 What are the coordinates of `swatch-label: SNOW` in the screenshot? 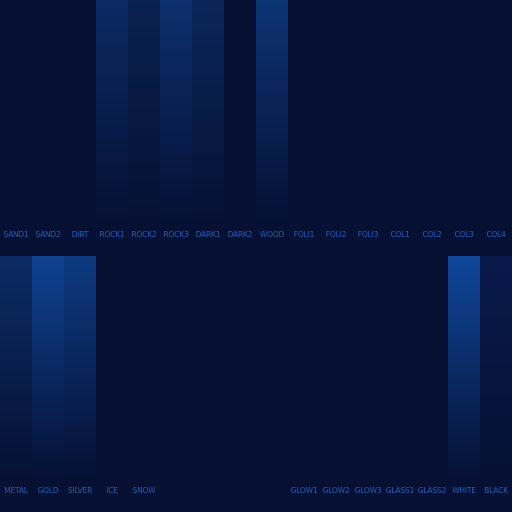 It's located at (144, 490).